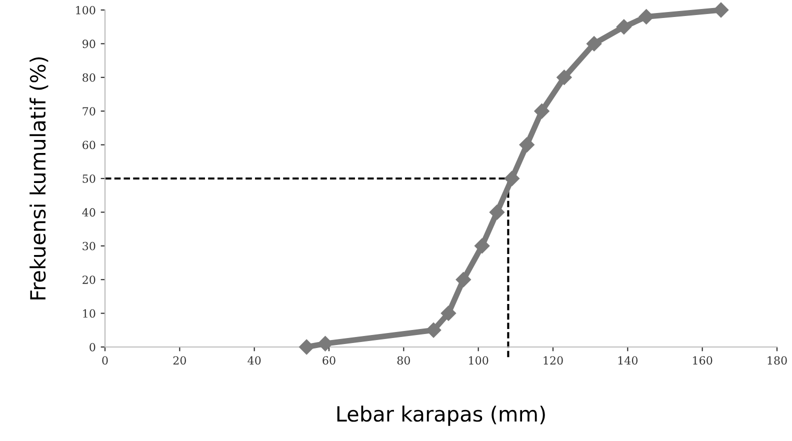 The image size is (792, 441). I want to click on x-tick-label: 120, so click(553, 360).